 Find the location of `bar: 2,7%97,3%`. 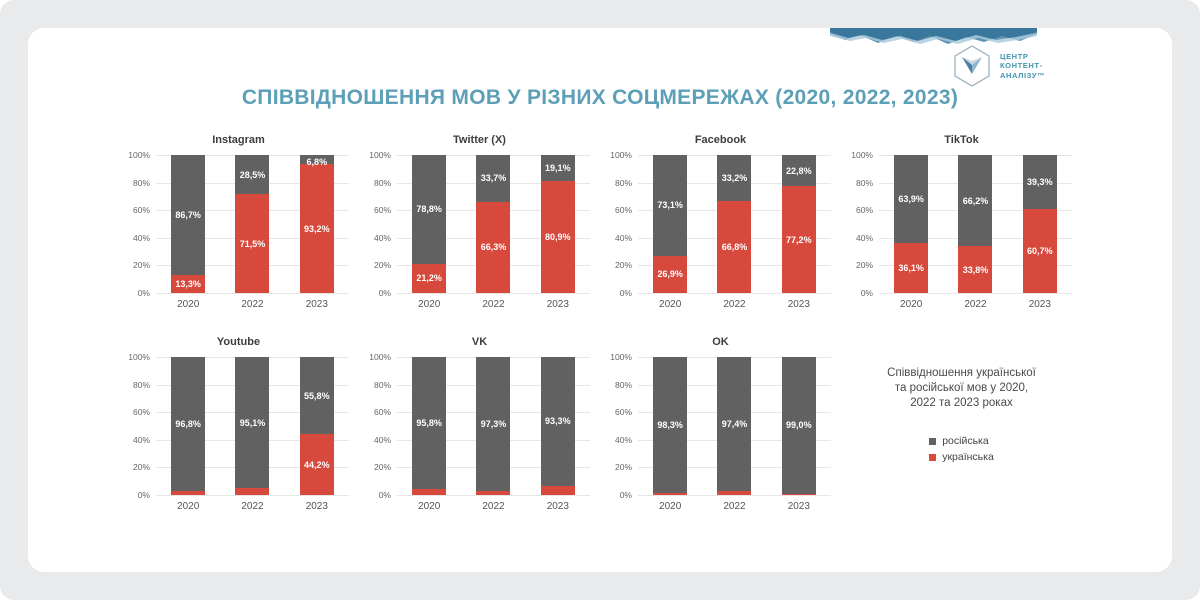

bar: 2,7%97,3% is located at coordinates (493, 426).